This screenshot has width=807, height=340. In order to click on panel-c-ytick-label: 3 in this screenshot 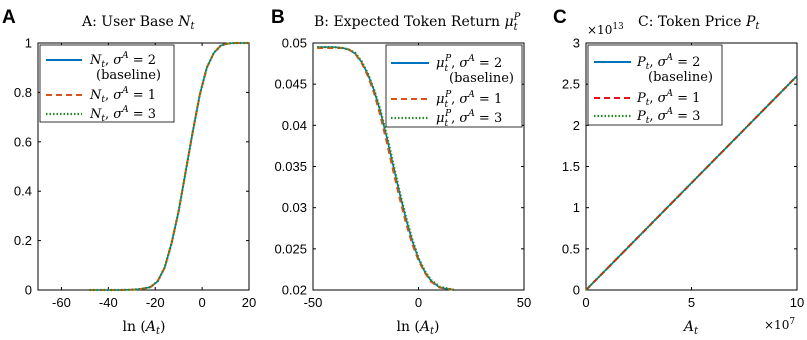, I will do `click(576, 43)`.